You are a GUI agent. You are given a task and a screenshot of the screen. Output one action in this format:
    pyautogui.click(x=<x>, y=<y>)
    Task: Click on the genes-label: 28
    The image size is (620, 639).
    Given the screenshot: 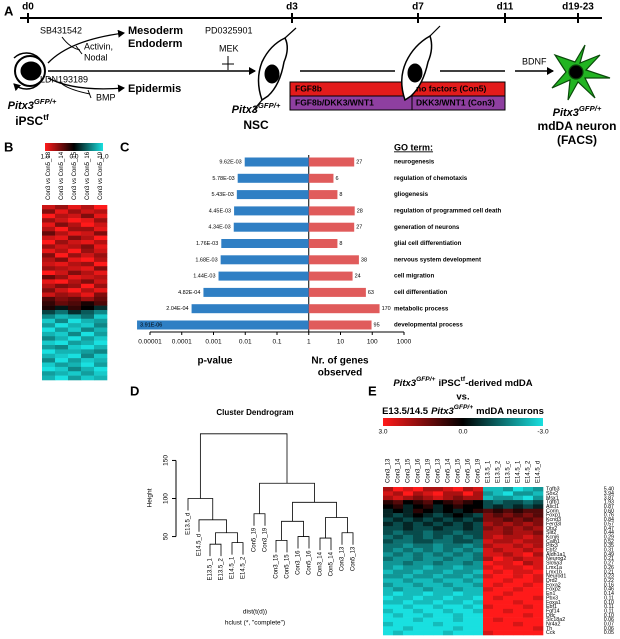 What is the action you would take?
    pyautogui.click(x=360, y=211)
    